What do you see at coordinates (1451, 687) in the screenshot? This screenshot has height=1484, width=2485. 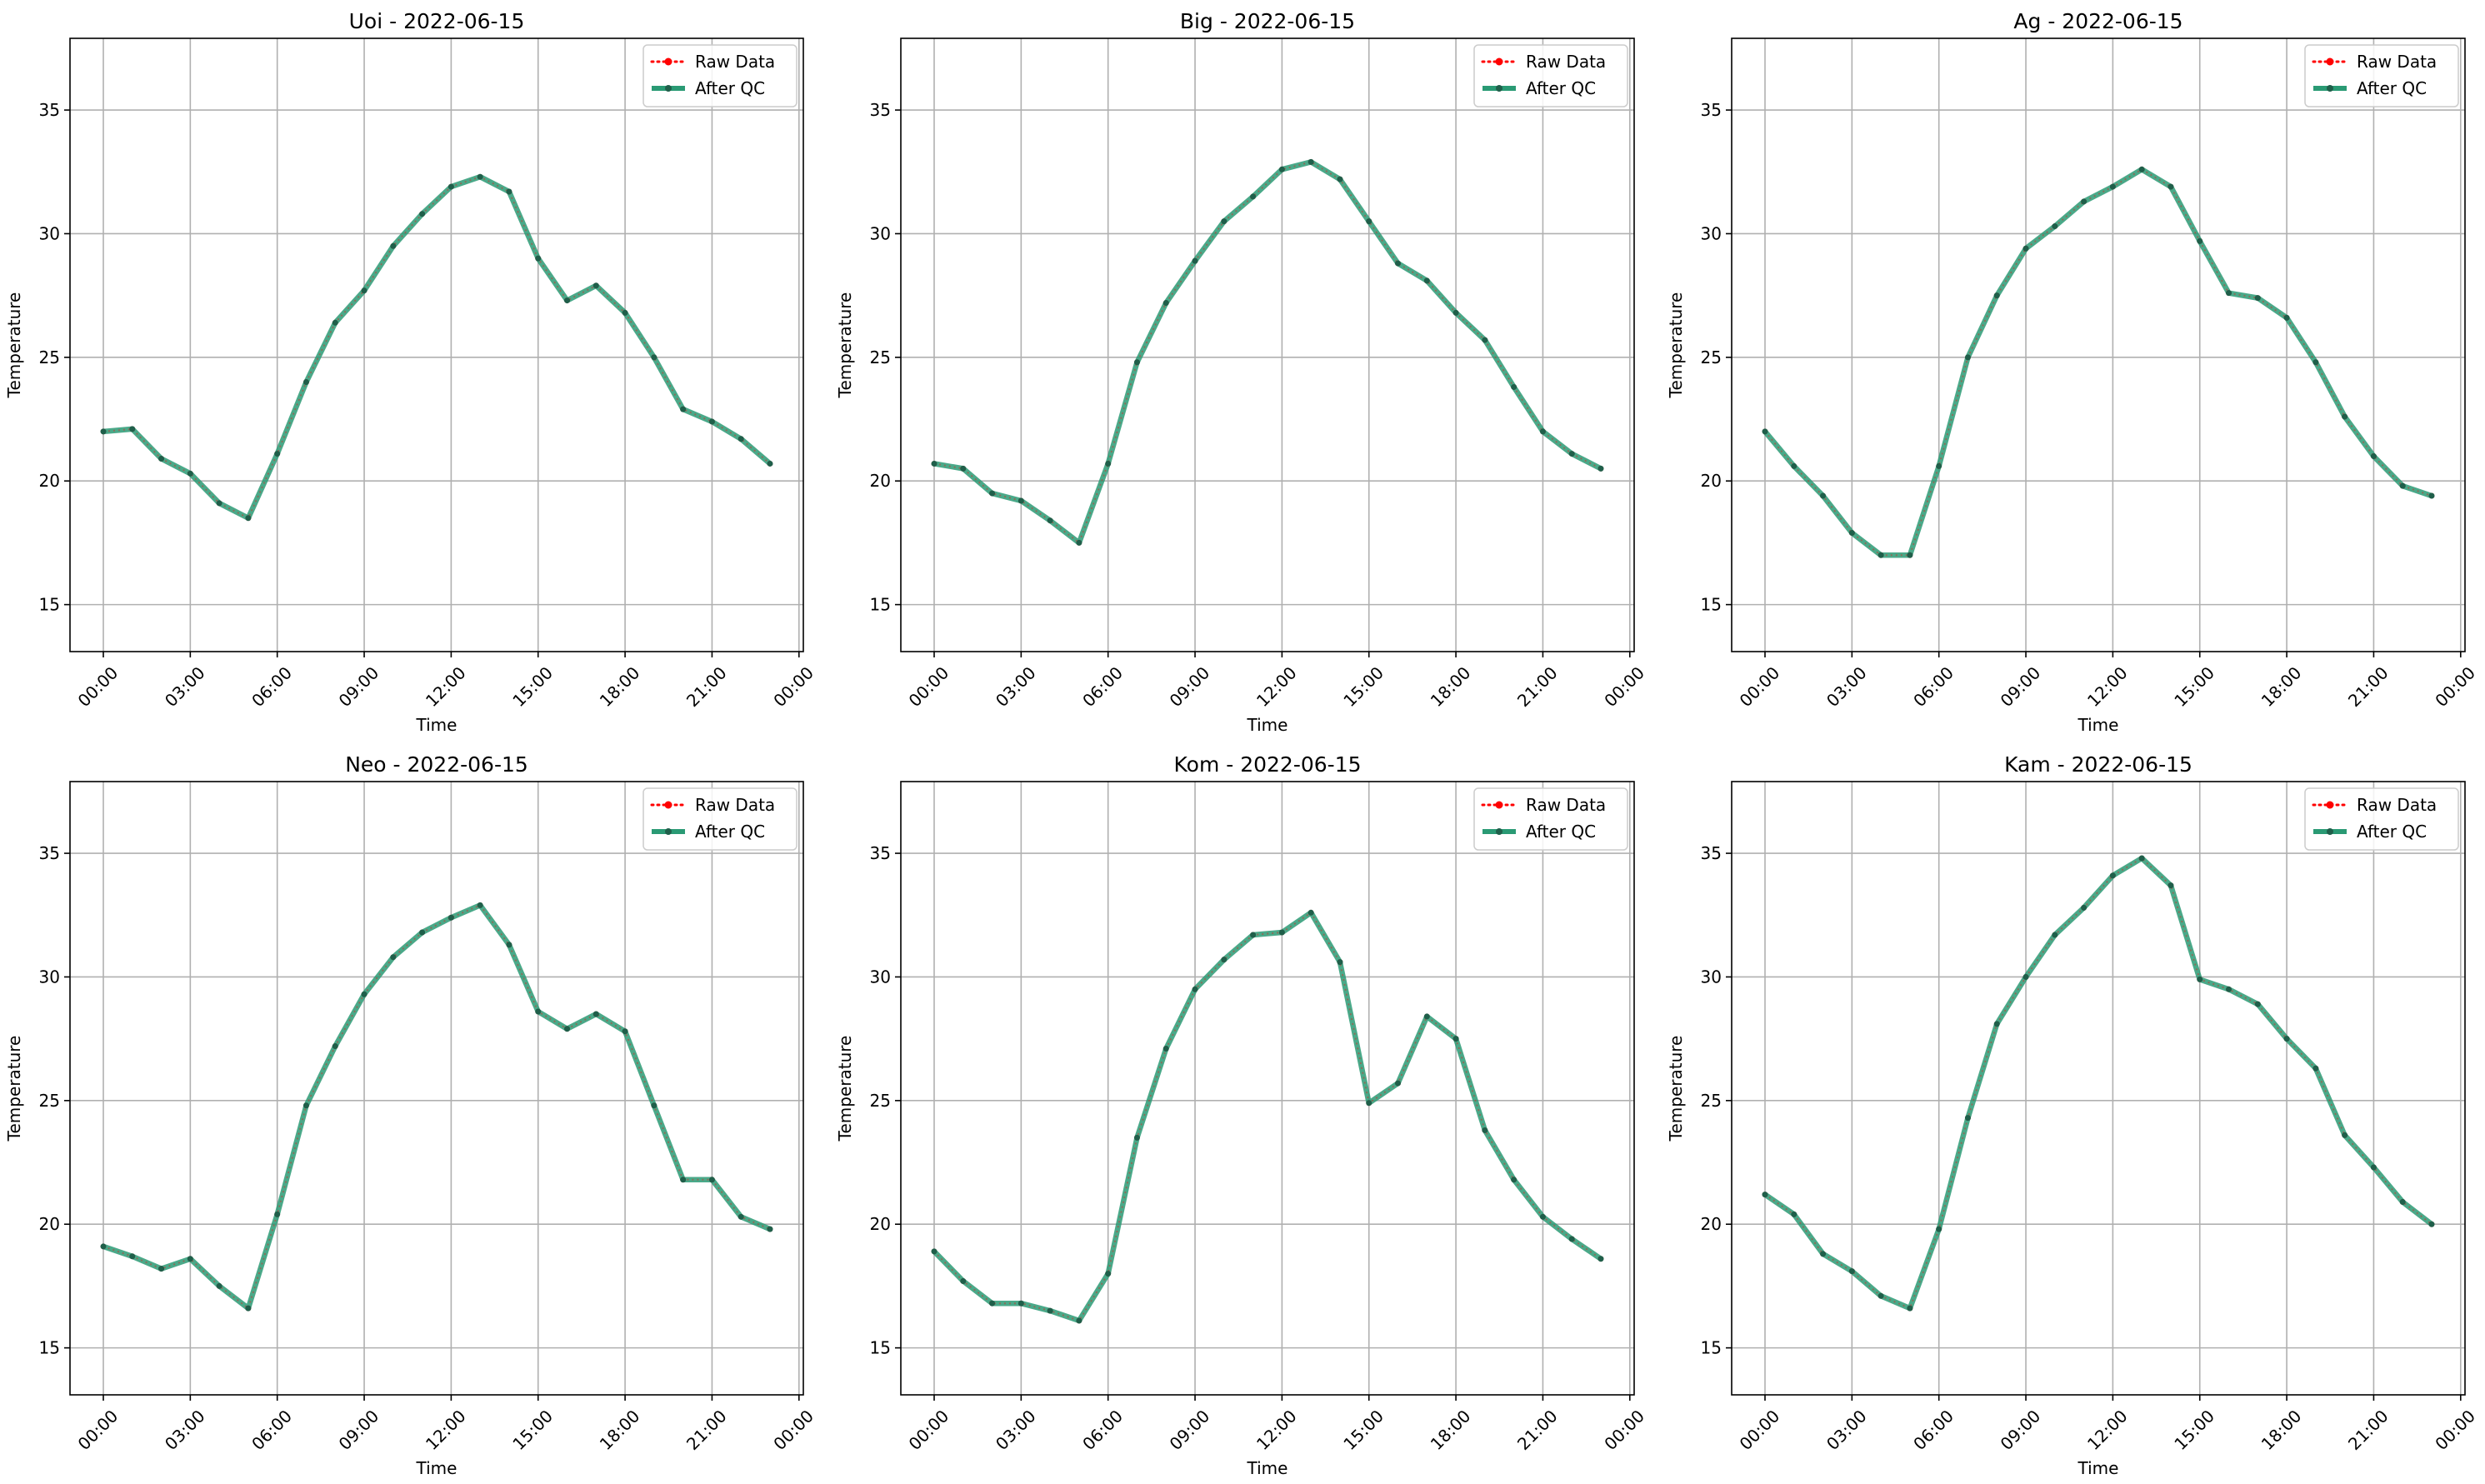 I see `x-tick-label: 18:00` at bounding box center [1451, 687].